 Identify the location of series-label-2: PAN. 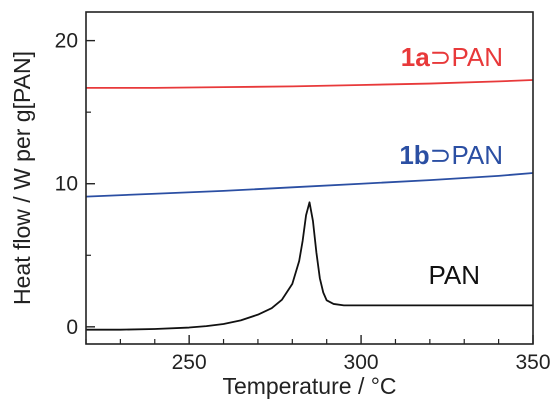
(454, 275).